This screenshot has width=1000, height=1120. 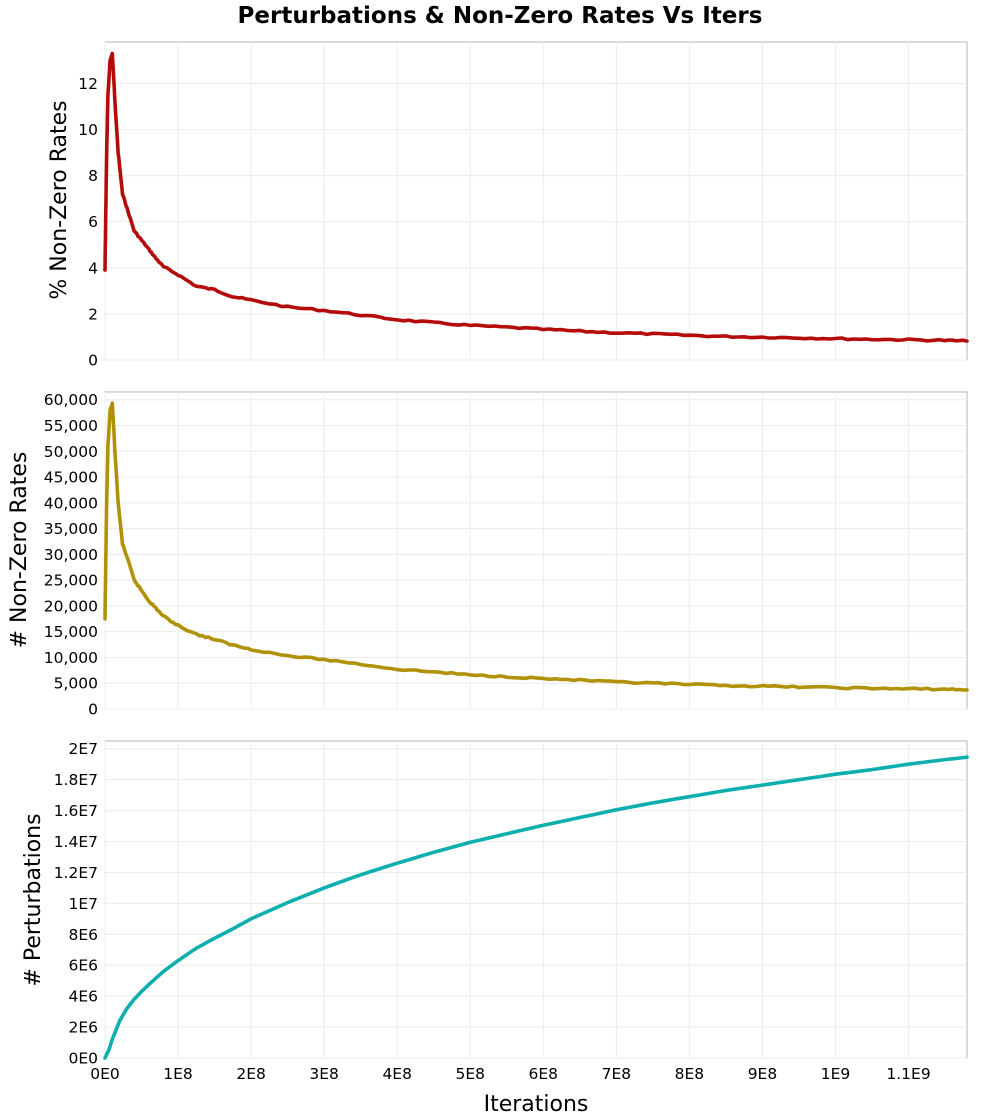 What do you see at coordinates (93, 710) in the screenshot?
I see `y-tick-label-count-0: 0` at bounding box center [93, 710].